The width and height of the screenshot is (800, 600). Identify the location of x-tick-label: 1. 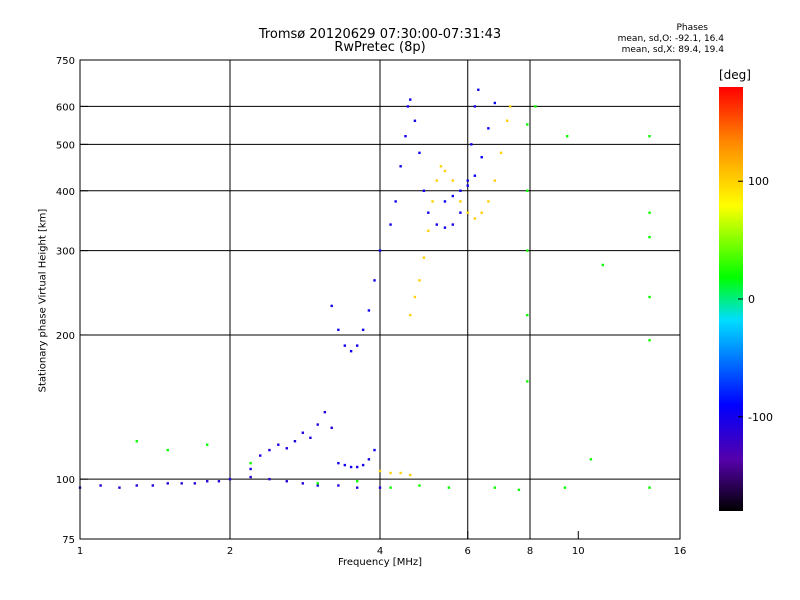
(80, 551).